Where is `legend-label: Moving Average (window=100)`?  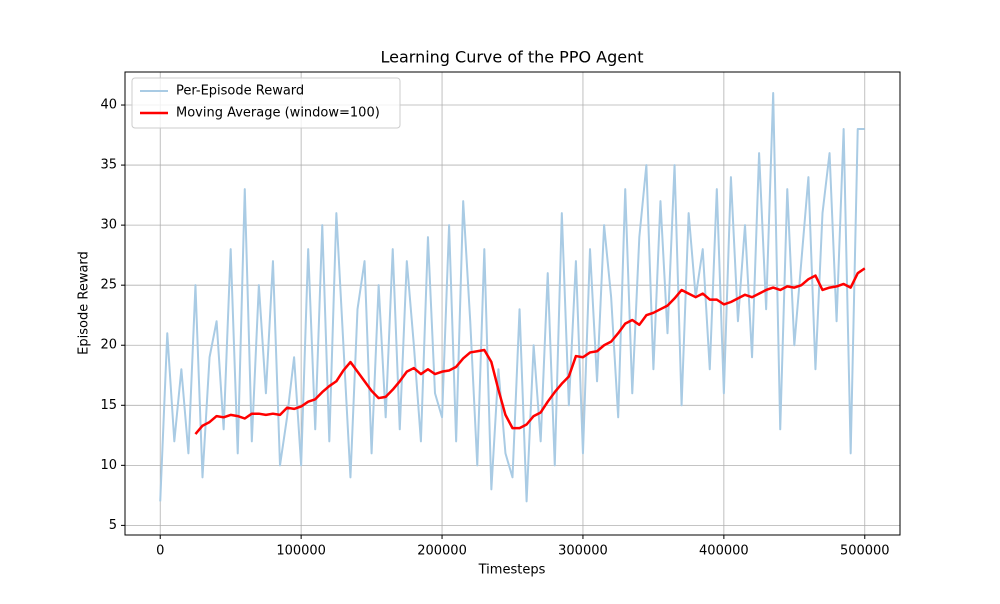 legend-label: Moving Average (window=100) is located at coordinates (278, 113).